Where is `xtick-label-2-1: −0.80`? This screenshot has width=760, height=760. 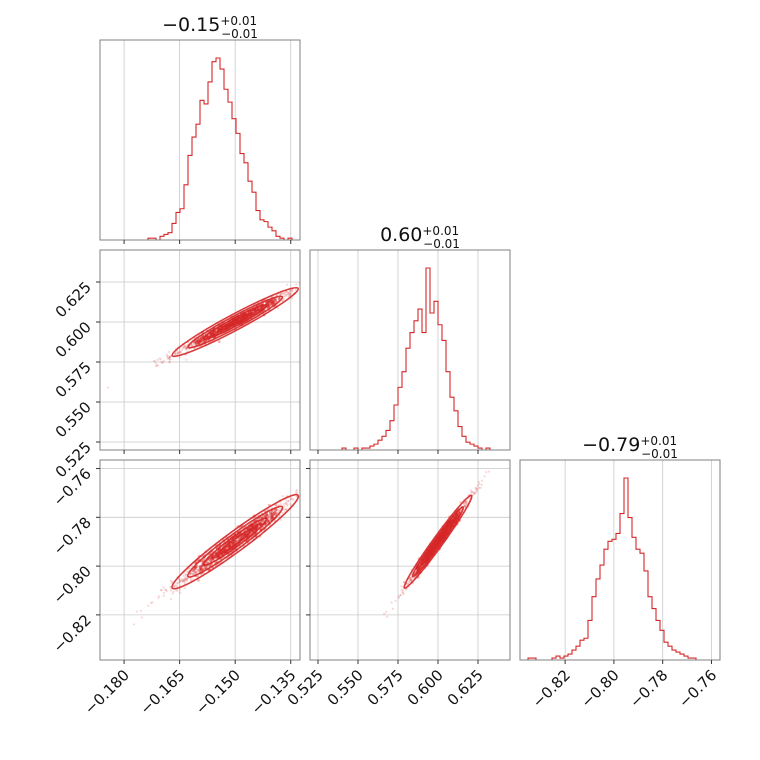
xtick-label-2-1: −0.80 is located at coordinates (599, 688).